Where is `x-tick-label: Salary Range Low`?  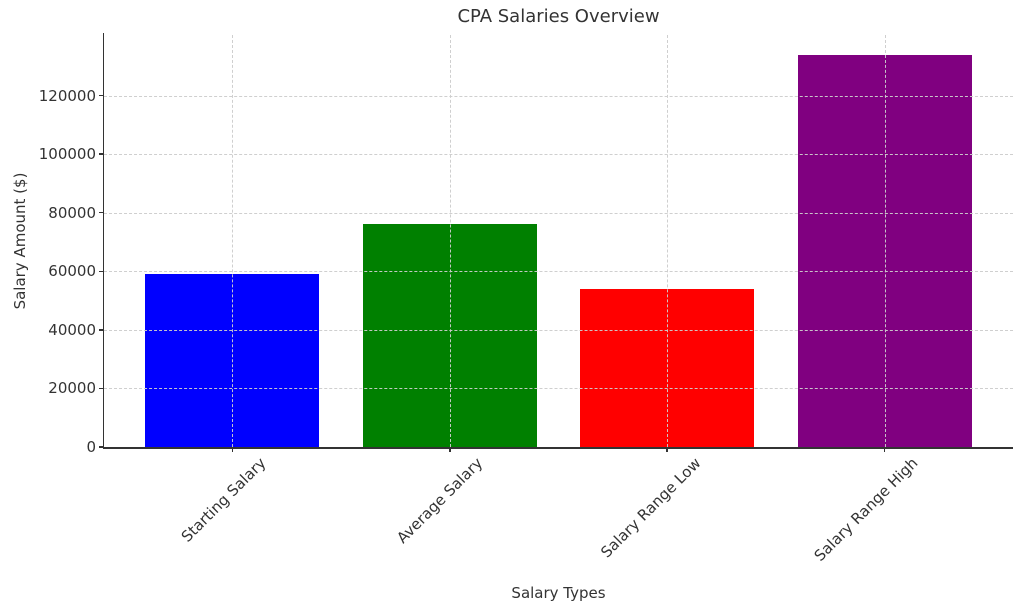
x-tick-label: Salary Range Low is located at coordinates (650, 508).